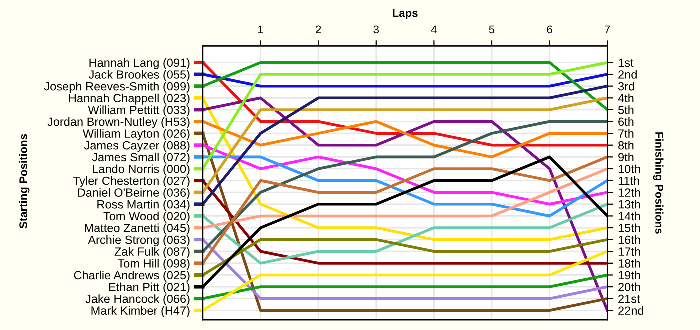  Describe the element at coordinates (139, 111) in the screenshot. I see `legend-label: William Pettitt (033)` at that location.